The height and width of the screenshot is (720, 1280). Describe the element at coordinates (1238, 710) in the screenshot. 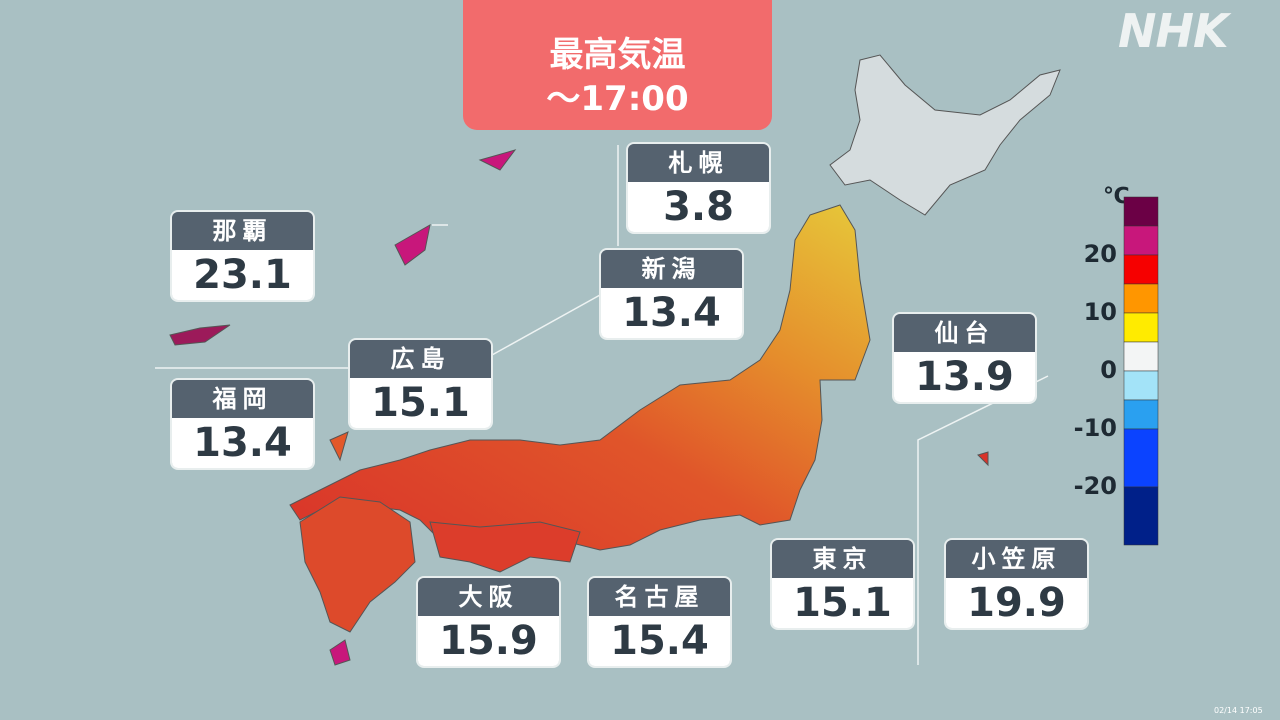

I see `timestamp: 02/14 17:05` at that location.